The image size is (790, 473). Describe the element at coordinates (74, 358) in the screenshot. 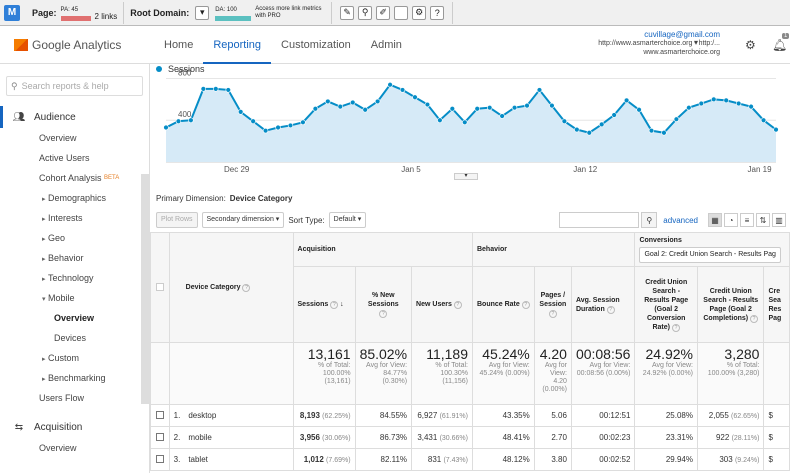

I see `sidebar-item-custom: ▸ Custom` at that location.